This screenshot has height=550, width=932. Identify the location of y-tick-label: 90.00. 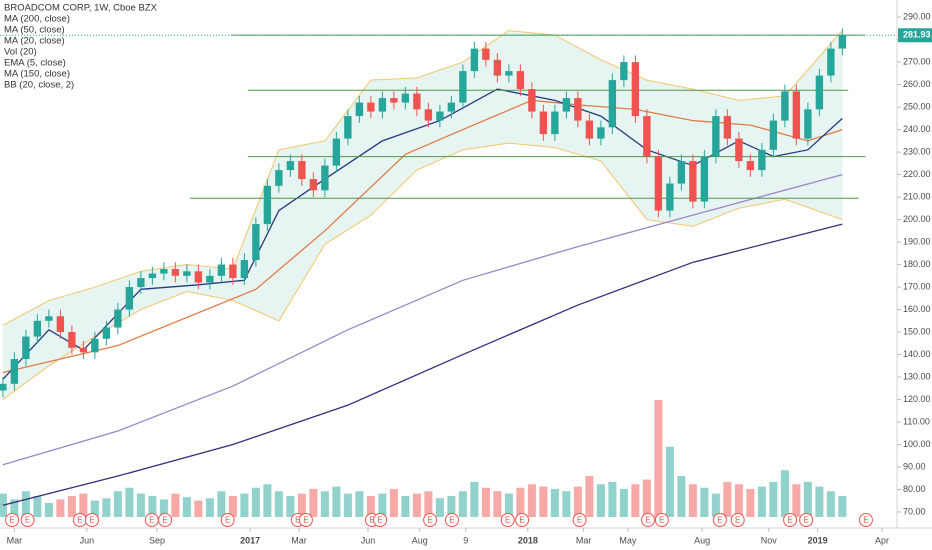
(914, 466).